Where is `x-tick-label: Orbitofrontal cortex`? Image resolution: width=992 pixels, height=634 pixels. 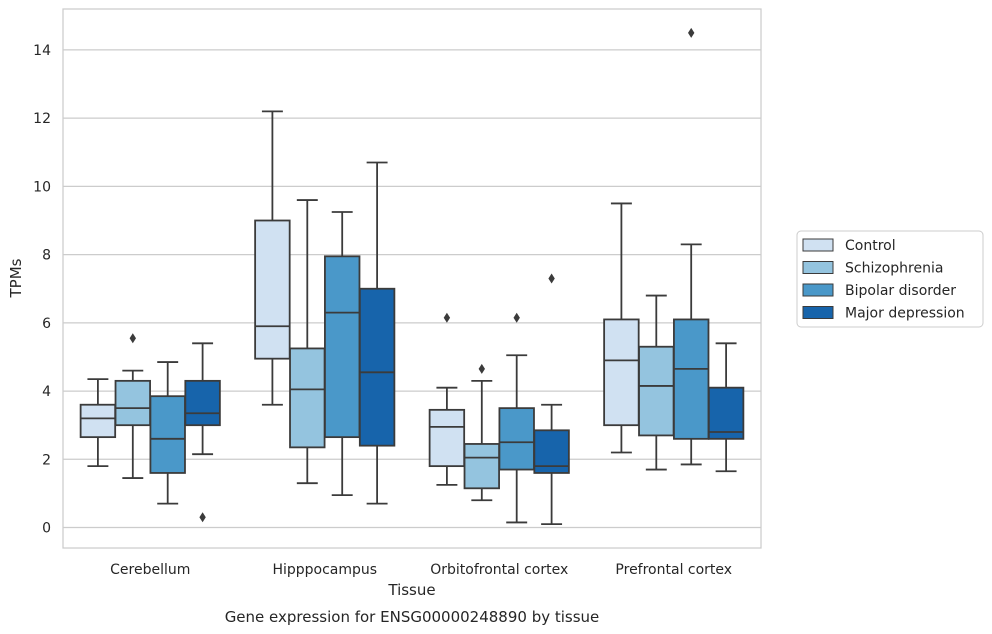
x-tick-label: Orbitofrontal cortex is located at coordinates (499, 570).